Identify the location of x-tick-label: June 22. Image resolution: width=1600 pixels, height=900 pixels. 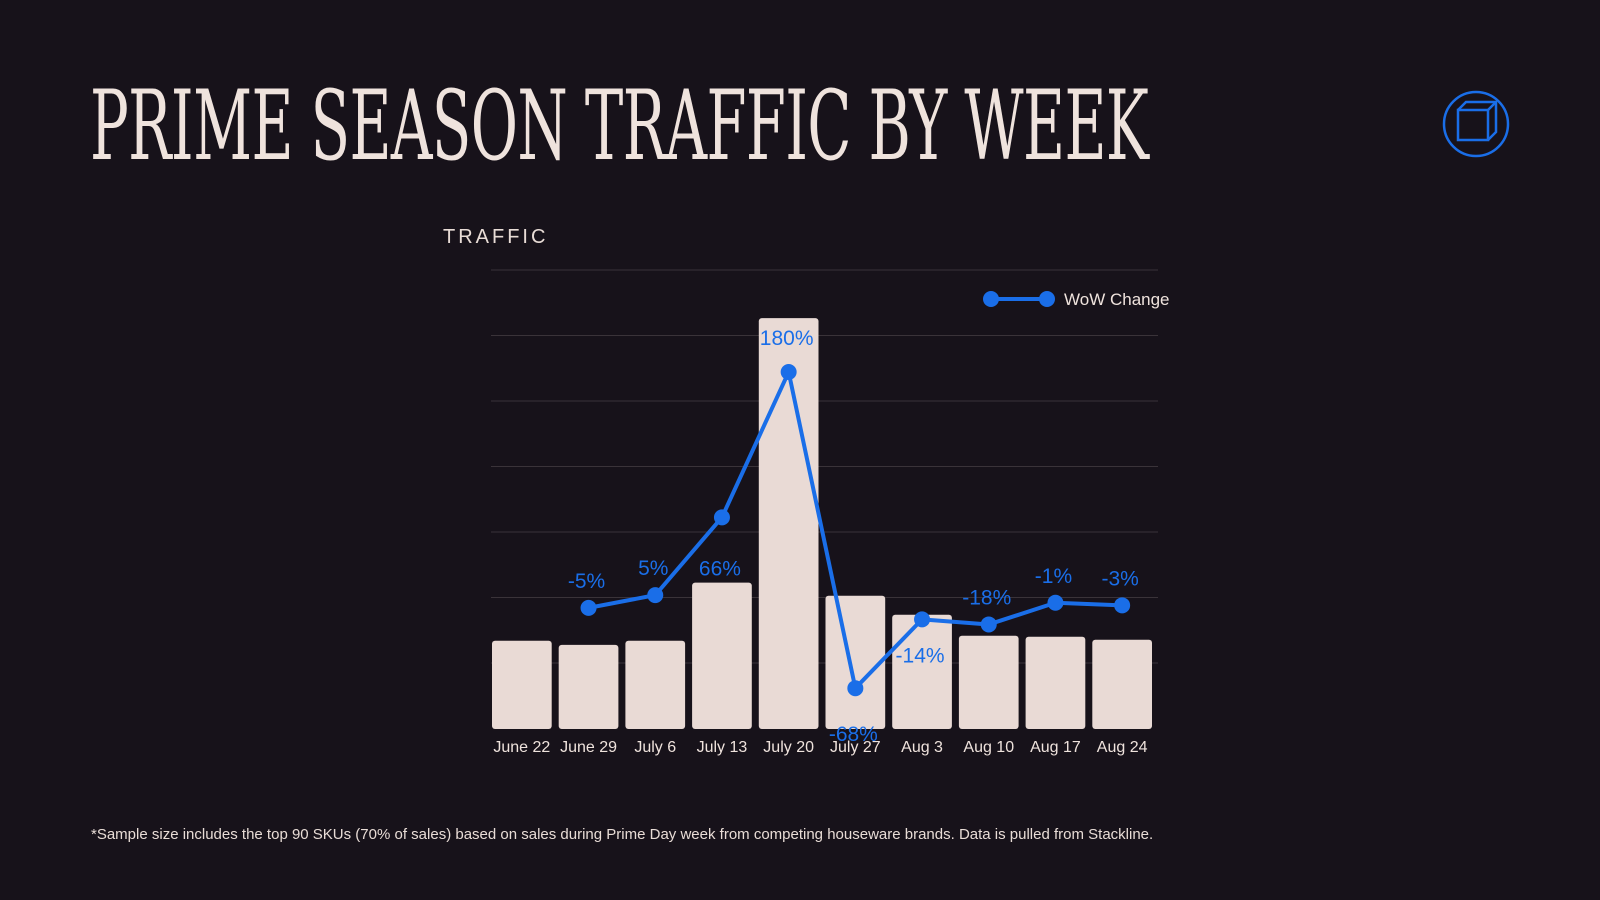
(521, 747).